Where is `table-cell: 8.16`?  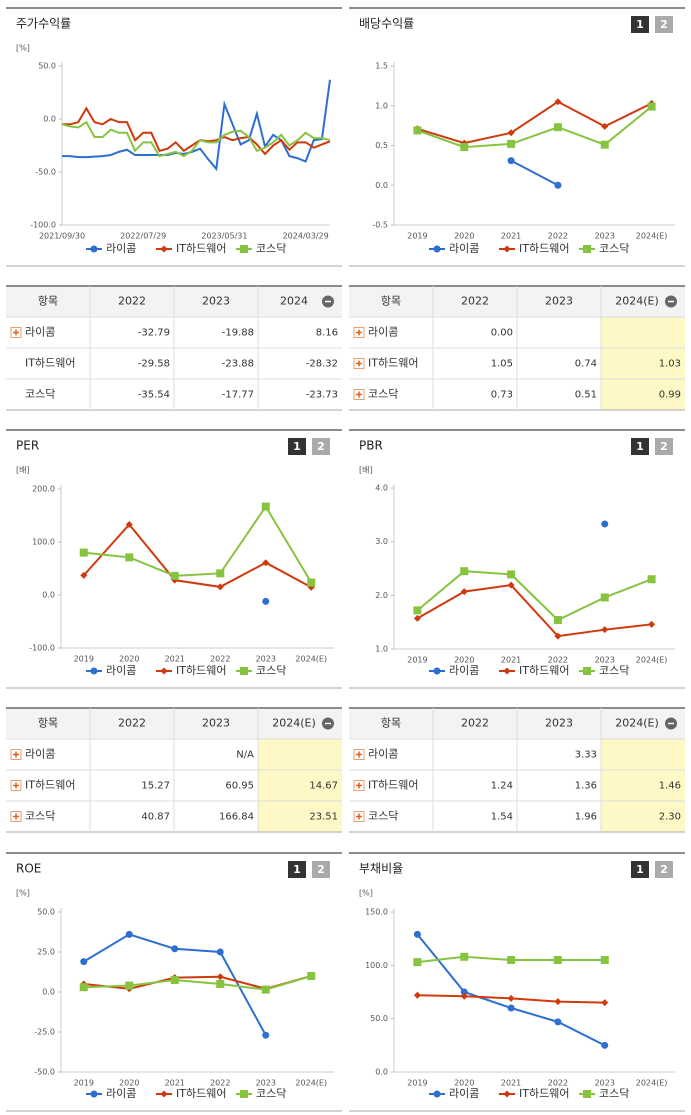
table-cell: 8.16 is located at coordinates (327, 333).